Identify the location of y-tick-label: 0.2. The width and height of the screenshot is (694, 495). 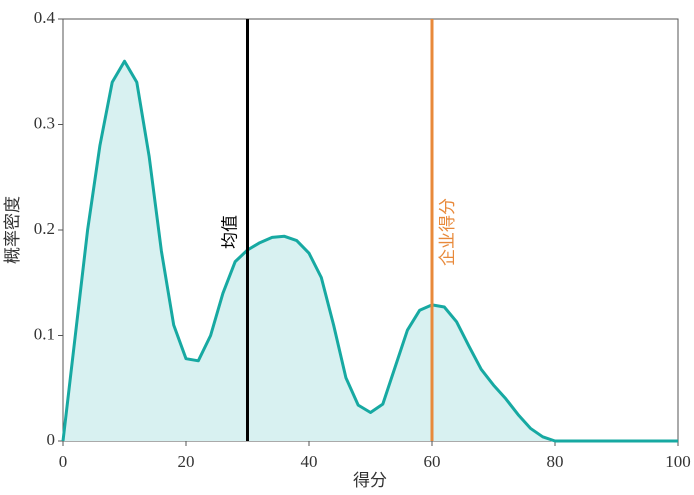
(44, 228).